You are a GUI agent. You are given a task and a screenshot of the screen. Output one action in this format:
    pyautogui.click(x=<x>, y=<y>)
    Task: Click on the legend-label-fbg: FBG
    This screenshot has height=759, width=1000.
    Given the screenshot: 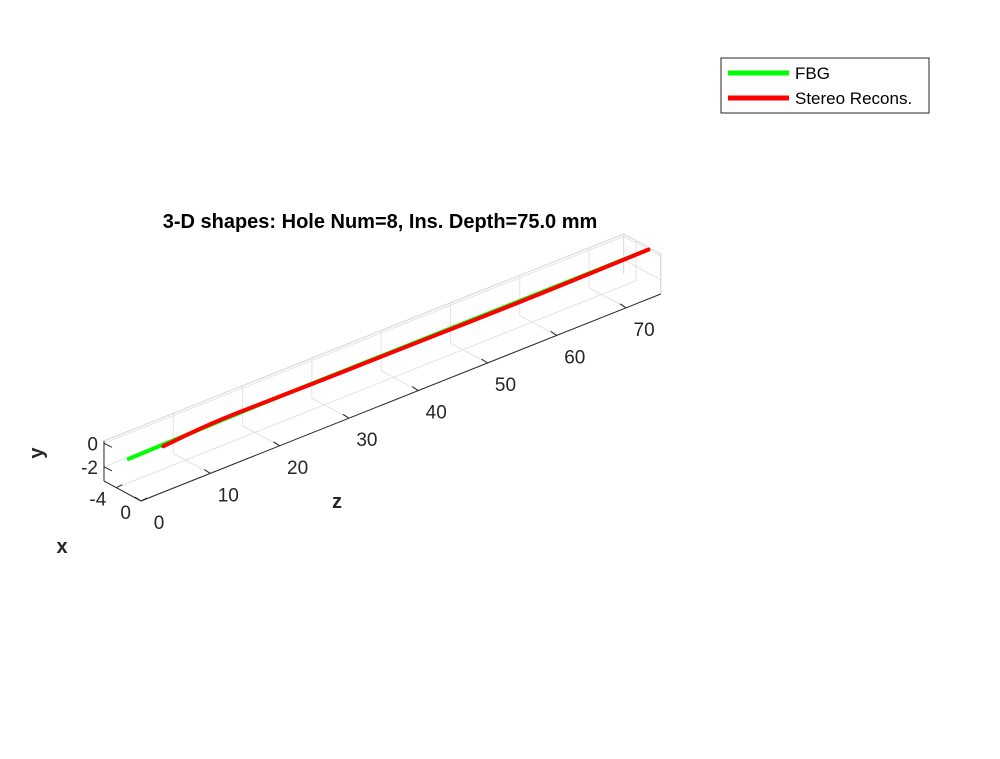 What is the action you would take?
    pyautogui.click(x=812, y=73)
    